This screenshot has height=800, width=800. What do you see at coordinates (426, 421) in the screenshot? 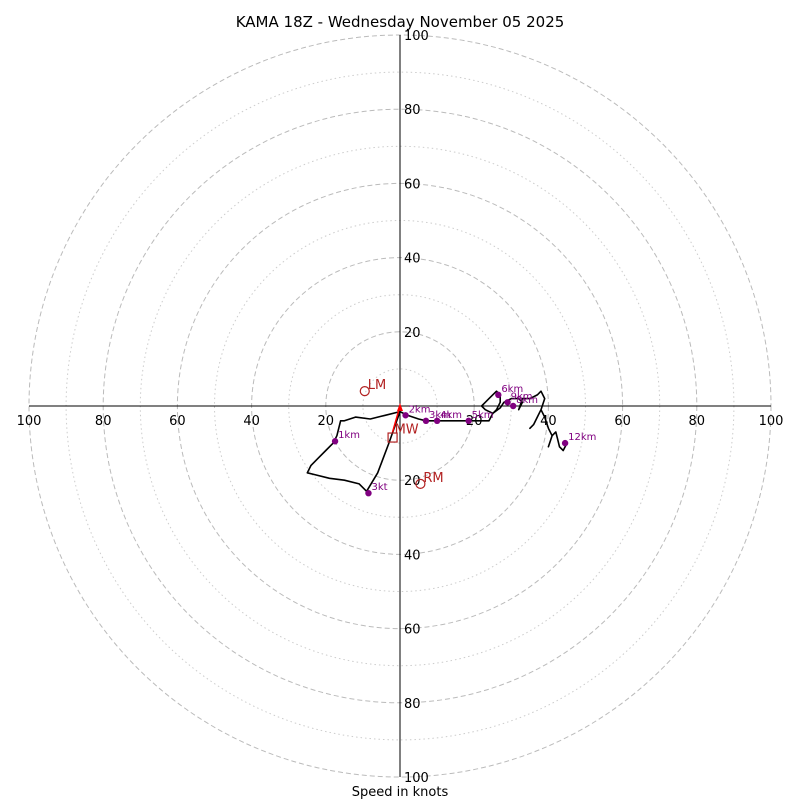
I see `height-point-3km` at bounding box center [426, 421].